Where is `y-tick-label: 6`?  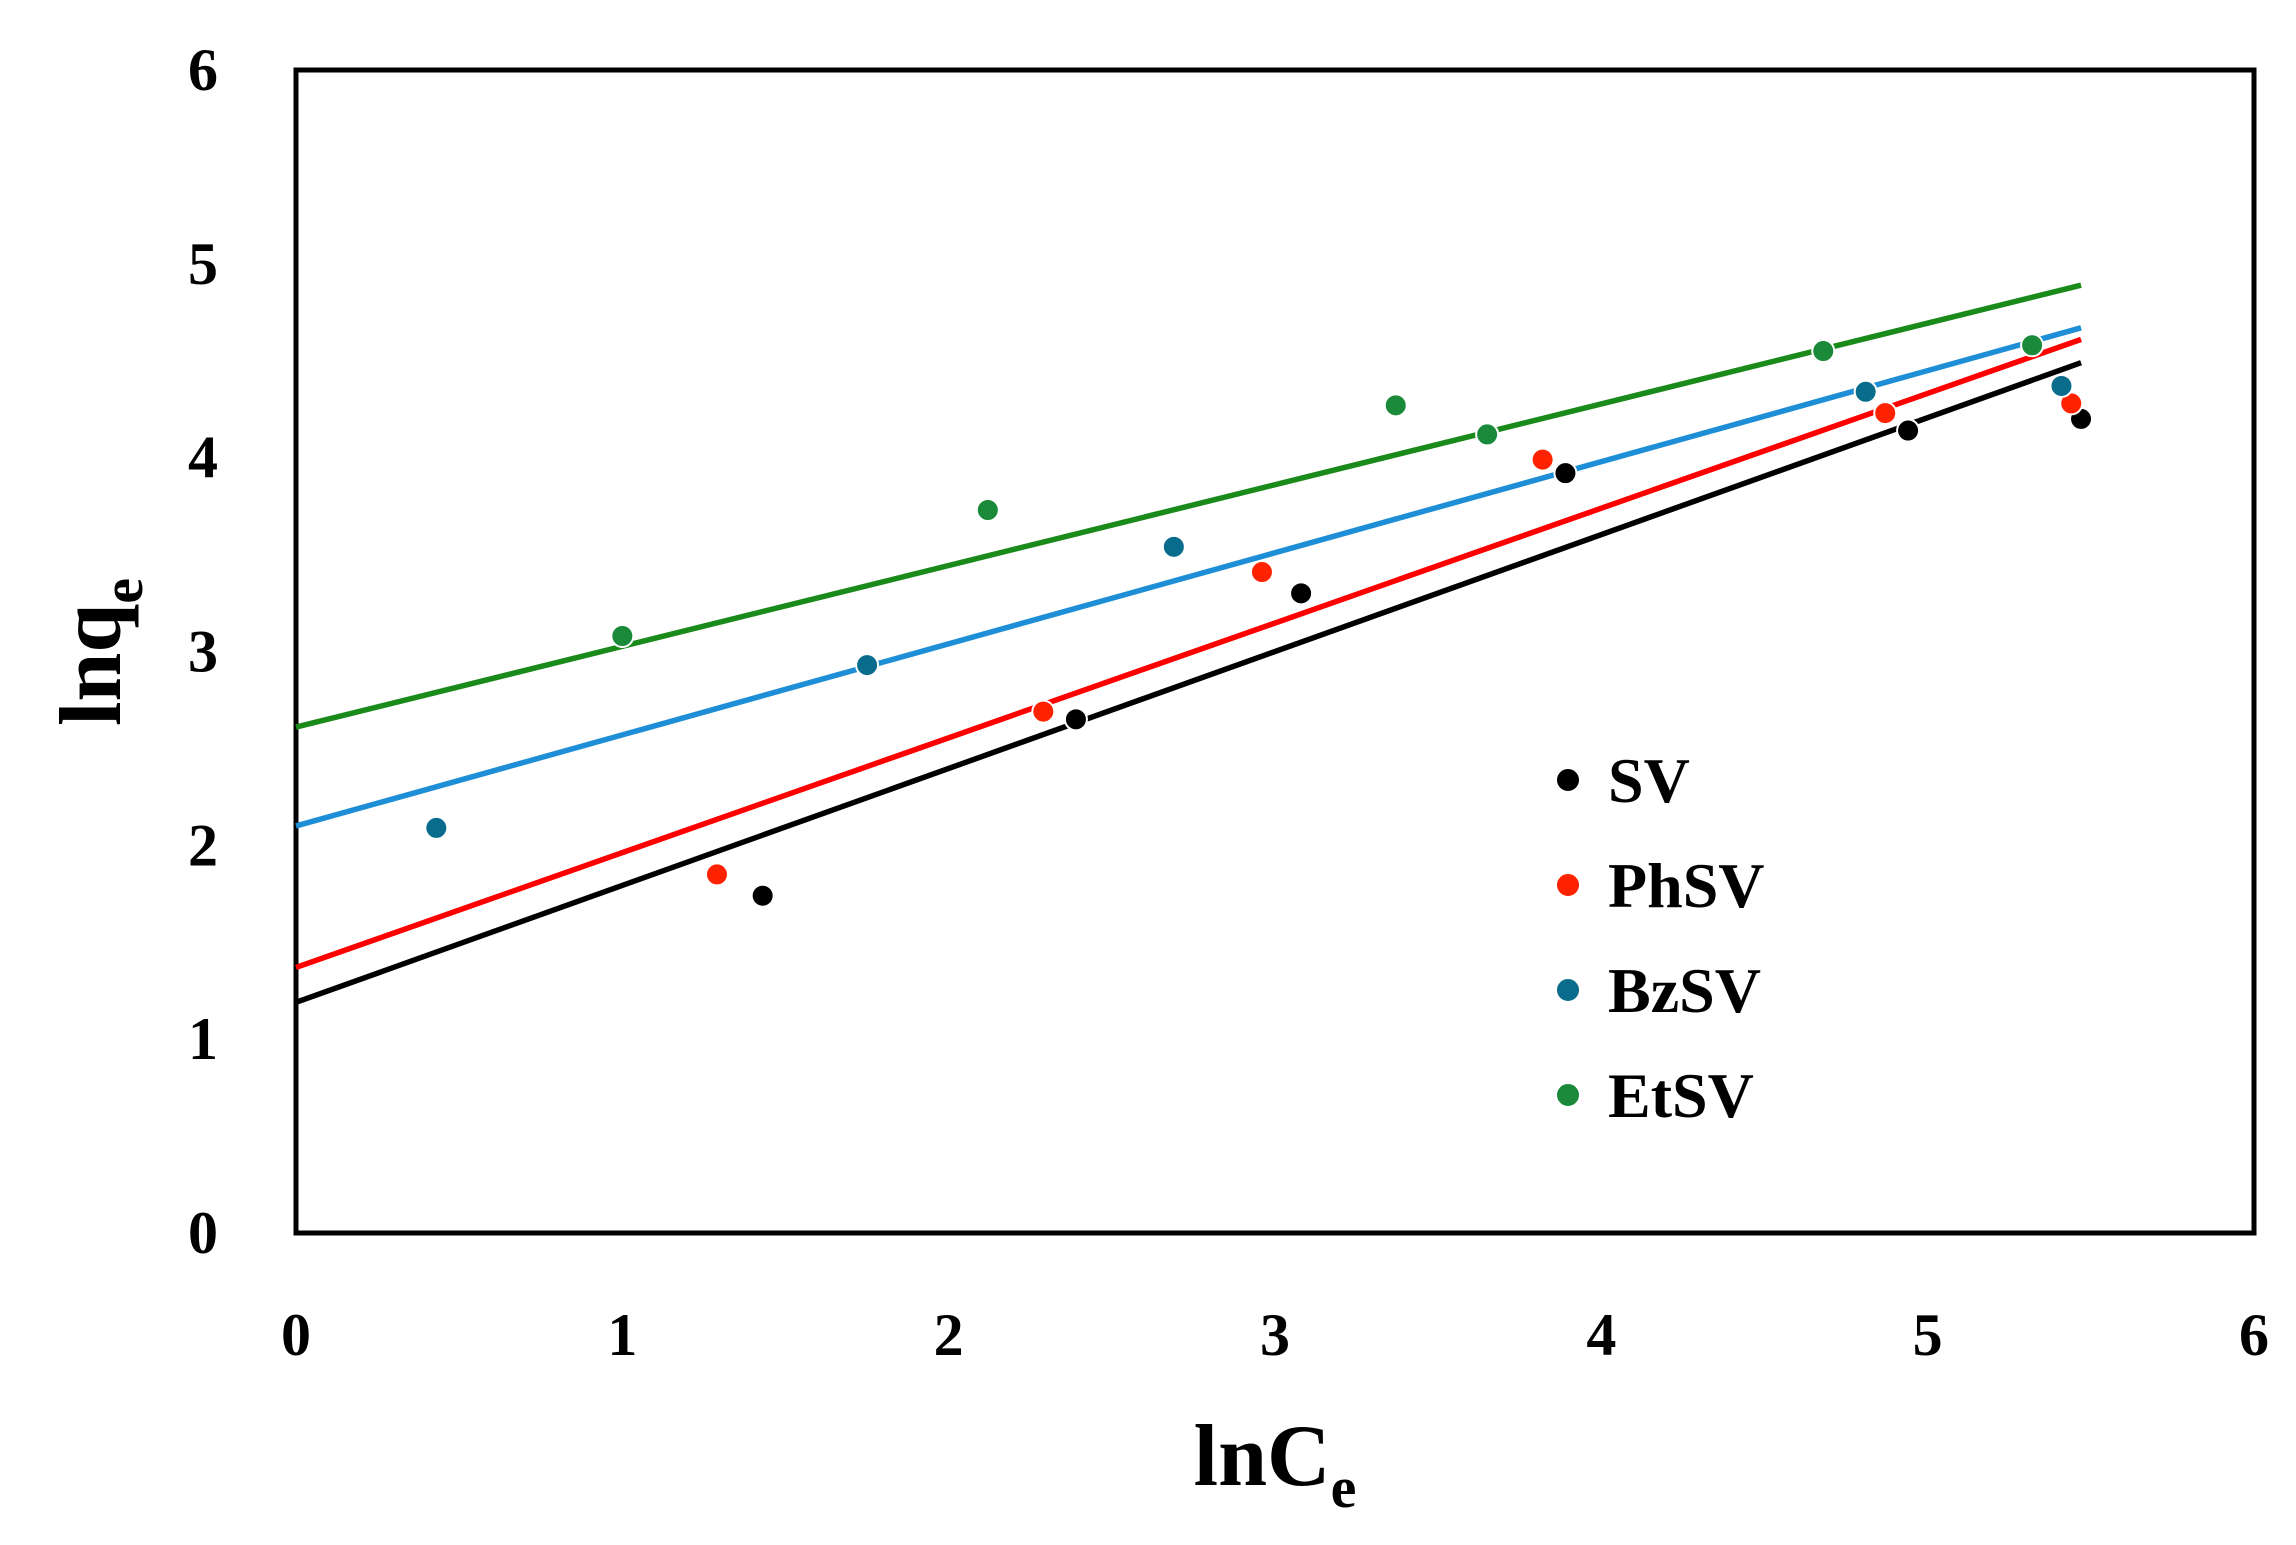
y-tick-label: 6 is located at coordinates (203, 70).